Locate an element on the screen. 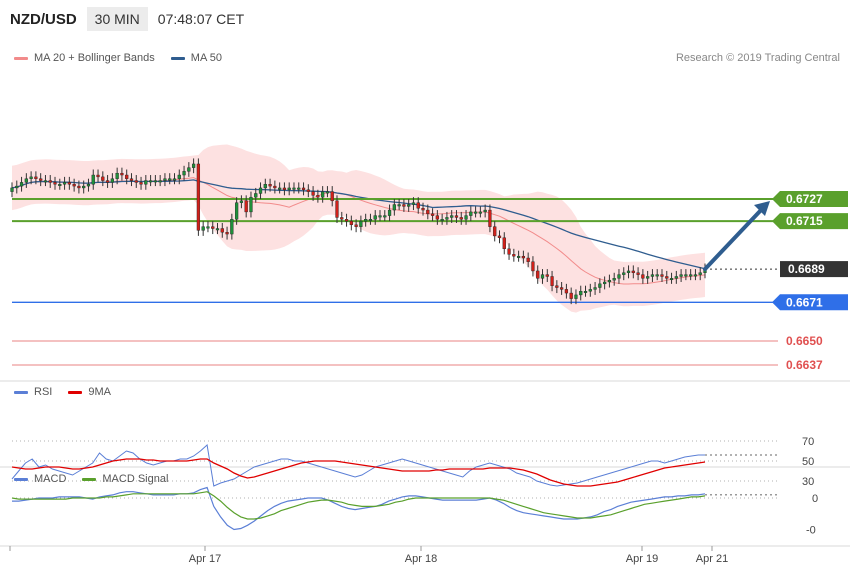 The width and height of the screenshot is (850, 576). legend-swatch-9ma is located at coordinates (75, 392).